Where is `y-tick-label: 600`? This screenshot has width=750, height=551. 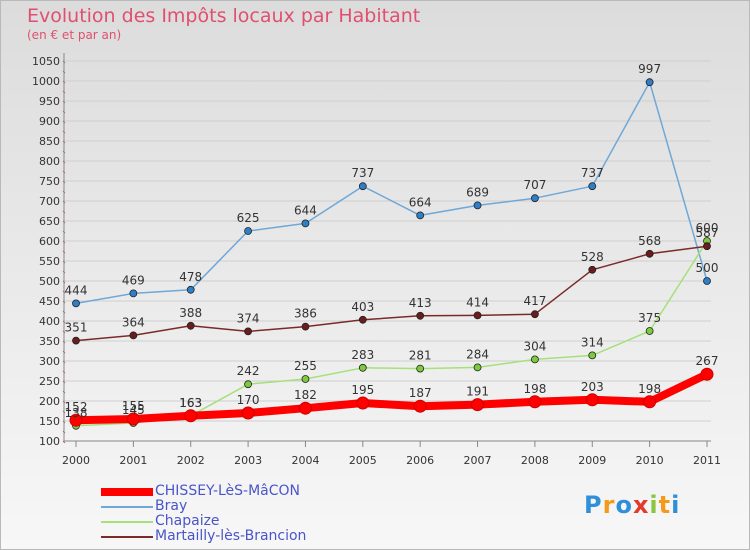
y-tick-label: 600 is located at coordinates (49, 241).